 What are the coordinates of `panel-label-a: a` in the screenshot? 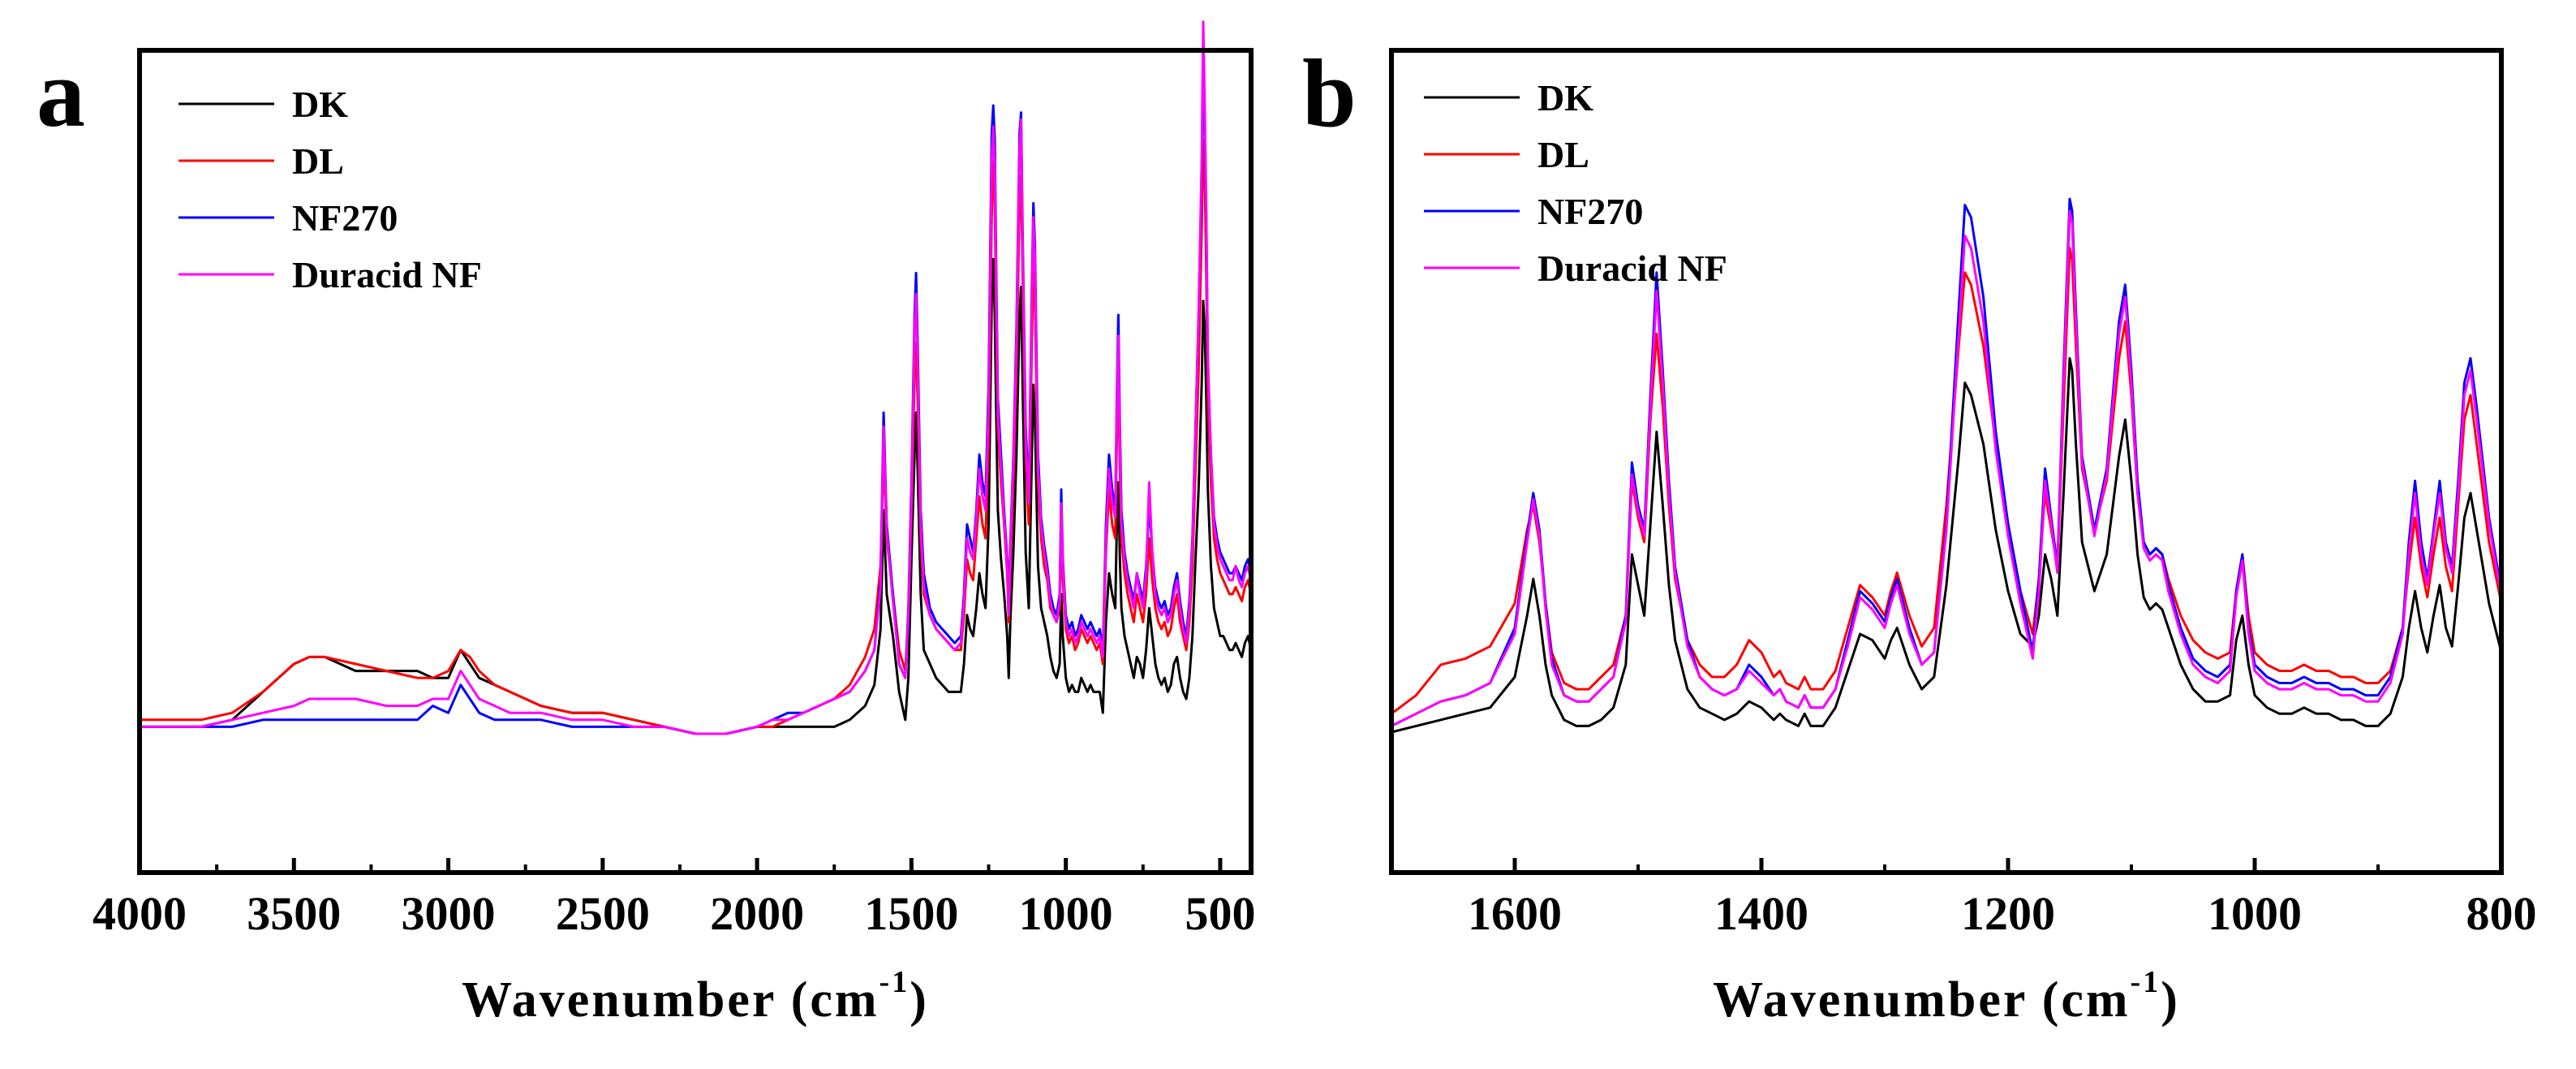 It's located at (61, 93).